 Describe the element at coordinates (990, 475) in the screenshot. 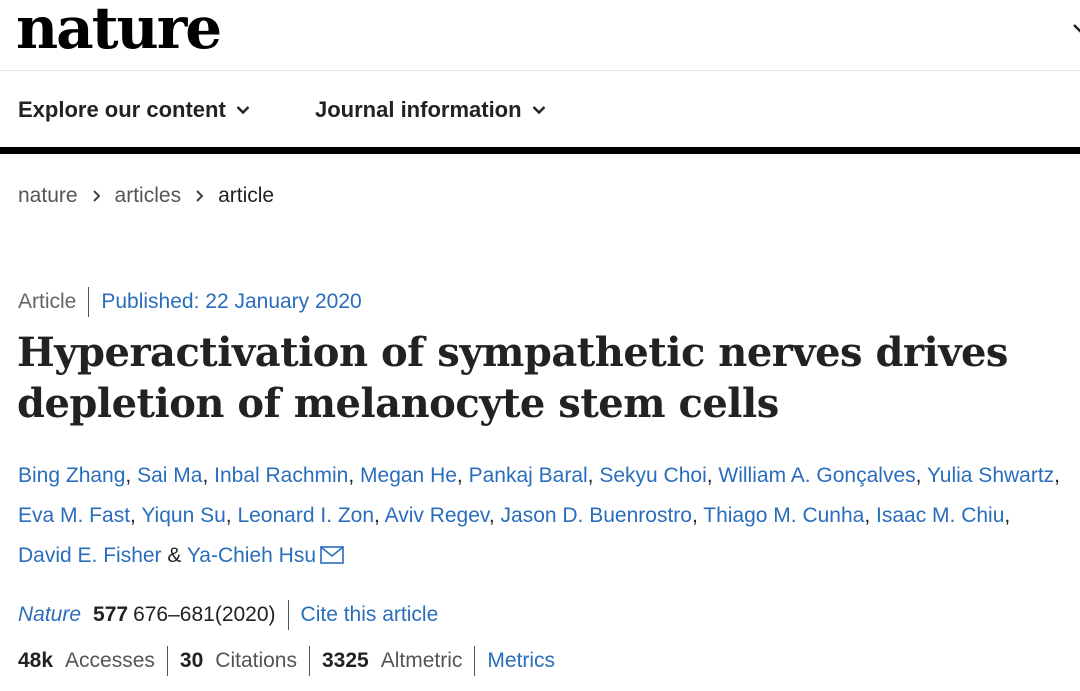

I see `author-link: Yulia Shwartz` at that location.